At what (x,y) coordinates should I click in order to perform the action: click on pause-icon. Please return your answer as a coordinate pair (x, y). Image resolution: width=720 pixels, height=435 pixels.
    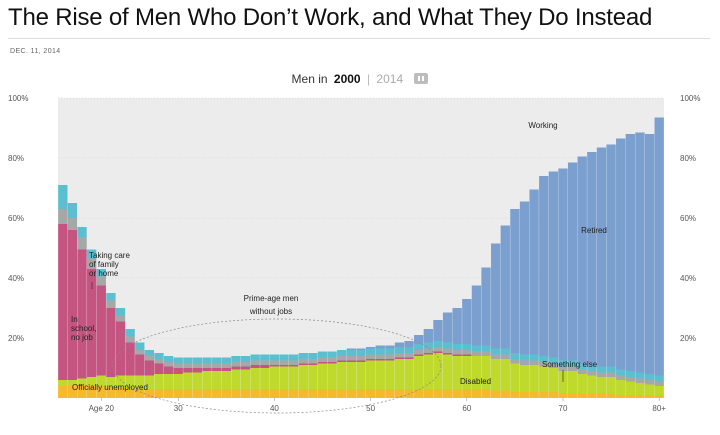
    Looking at the image, I should click on (421, 78).